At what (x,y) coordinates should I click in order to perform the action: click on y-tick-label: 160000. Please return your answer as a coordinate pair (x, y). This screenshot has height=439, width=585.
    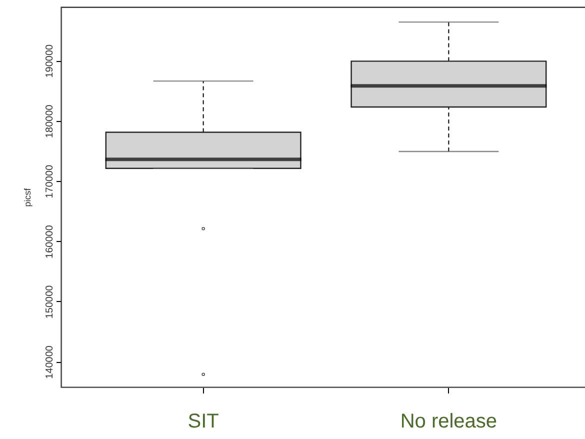
    Looking at the image, I should click on (50, 241).